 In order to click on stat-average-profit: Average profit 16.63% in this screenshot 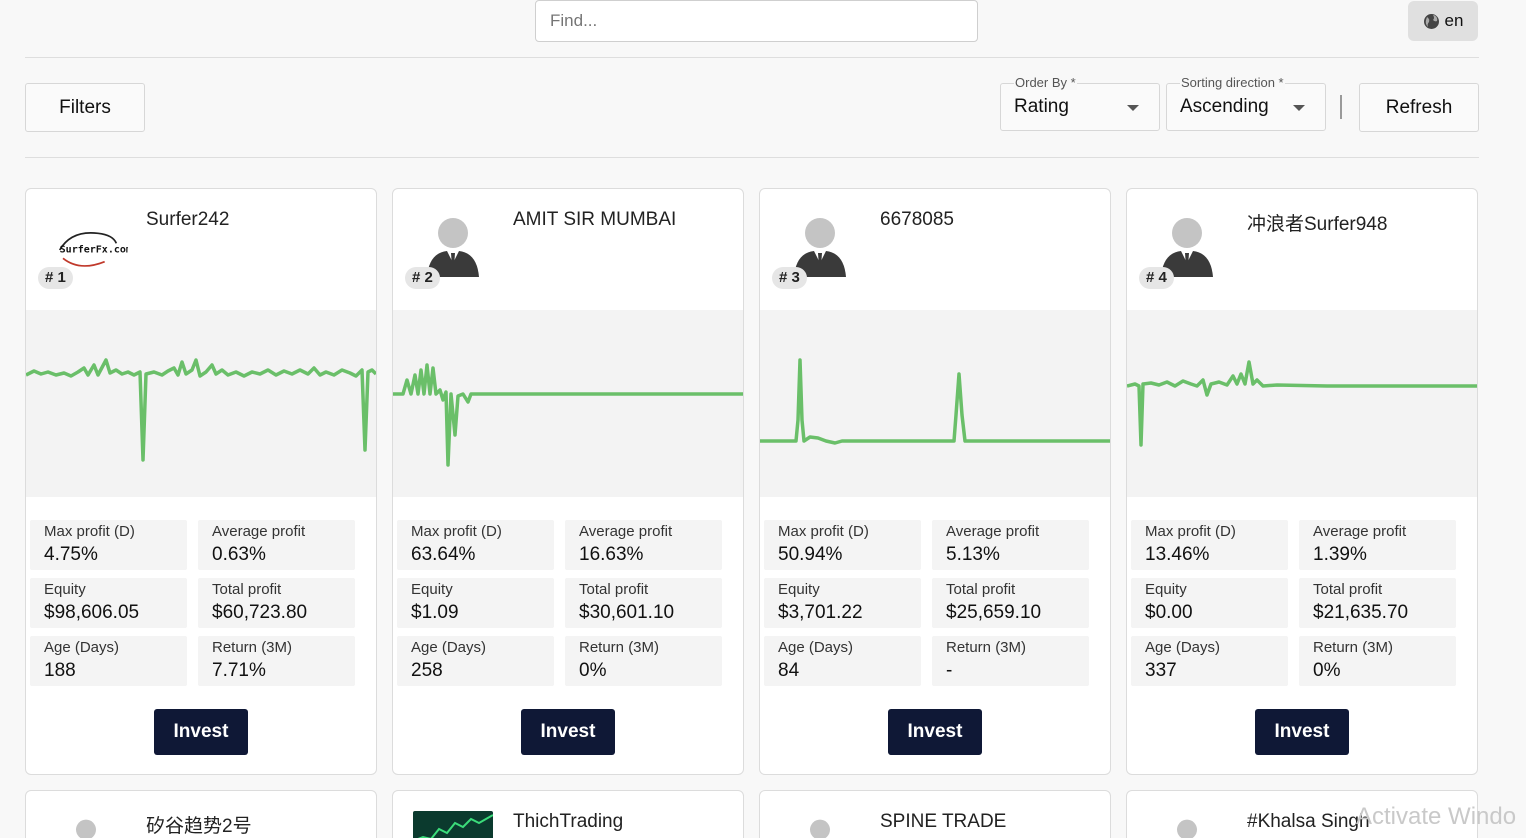, I will do `click(643, 545)`.